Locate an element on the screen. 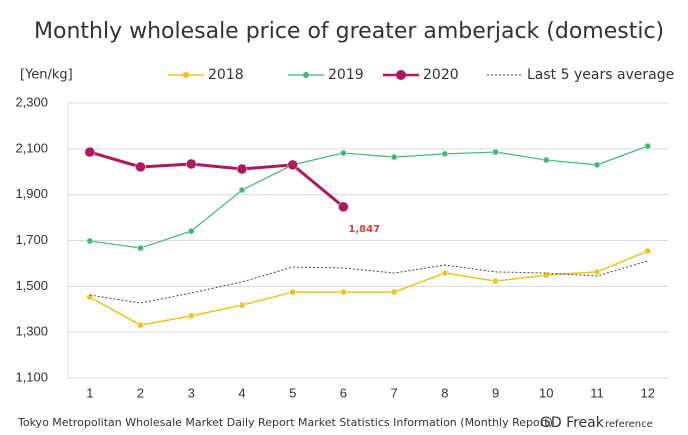 This screenshot has width=688, height=435. x-tick-label: 8 is located at coordinates (444, 392).